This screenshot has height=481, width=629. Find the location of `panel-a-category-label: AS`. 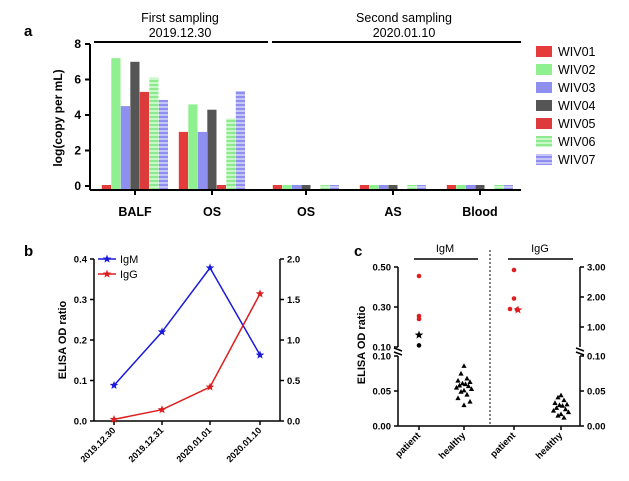

panel-a-category-label: AS is located at coordinates (392, 212).